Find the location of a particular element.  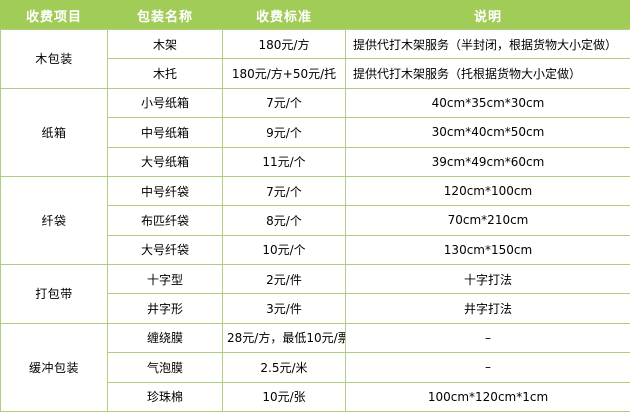

category-cell: 纸箱 is located at coordinates (54, 132).